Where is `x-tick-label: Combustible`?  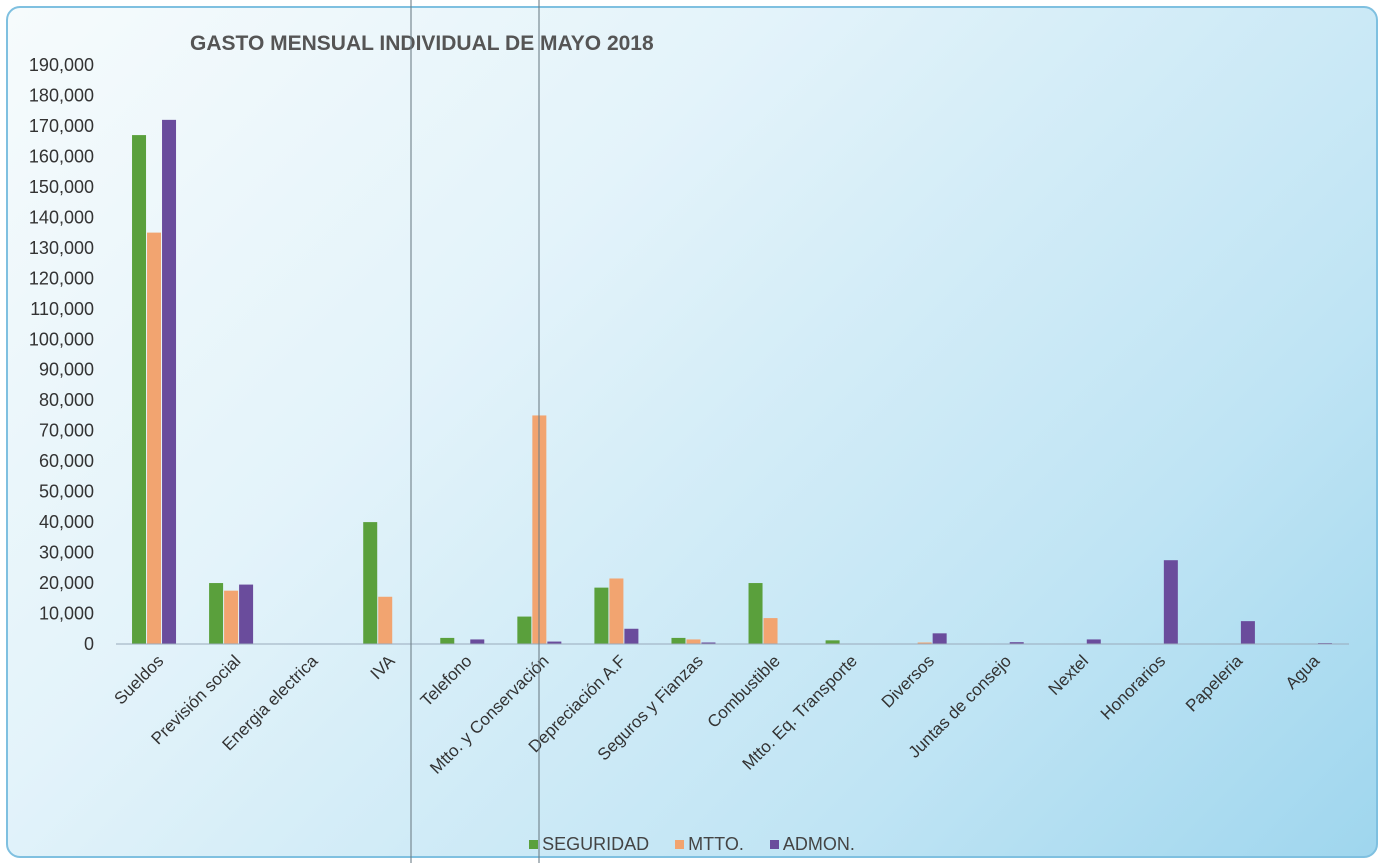 x-tick-label: Combustible is located at coordinates (744, 691).